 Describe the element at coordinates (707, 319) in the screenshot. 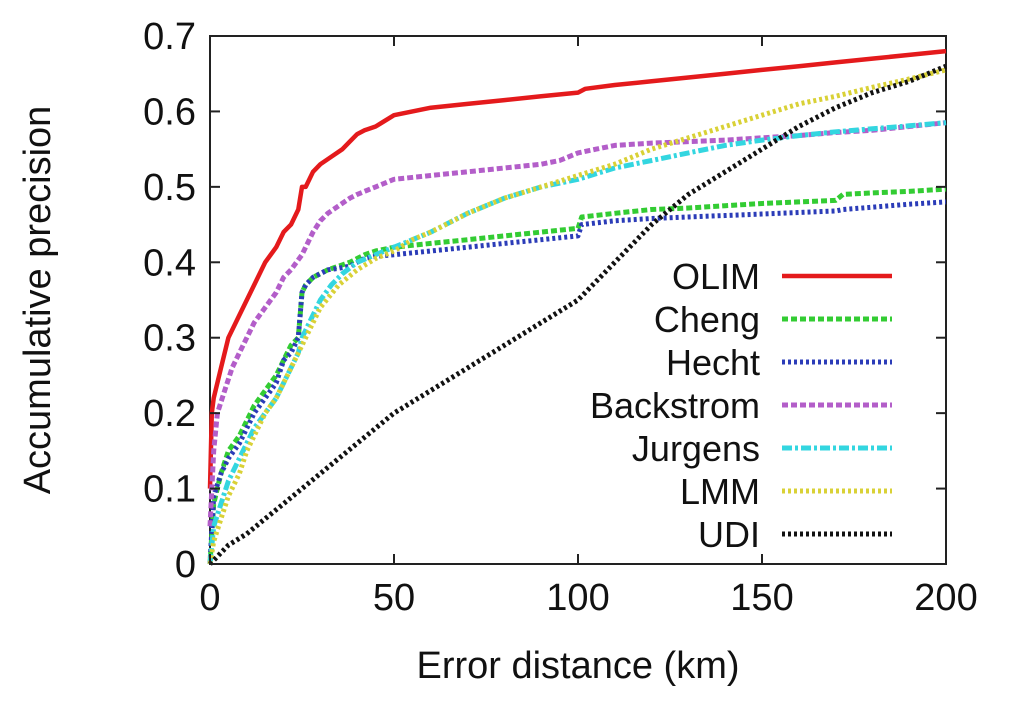

I see `legend-label: Cheng` at that location.